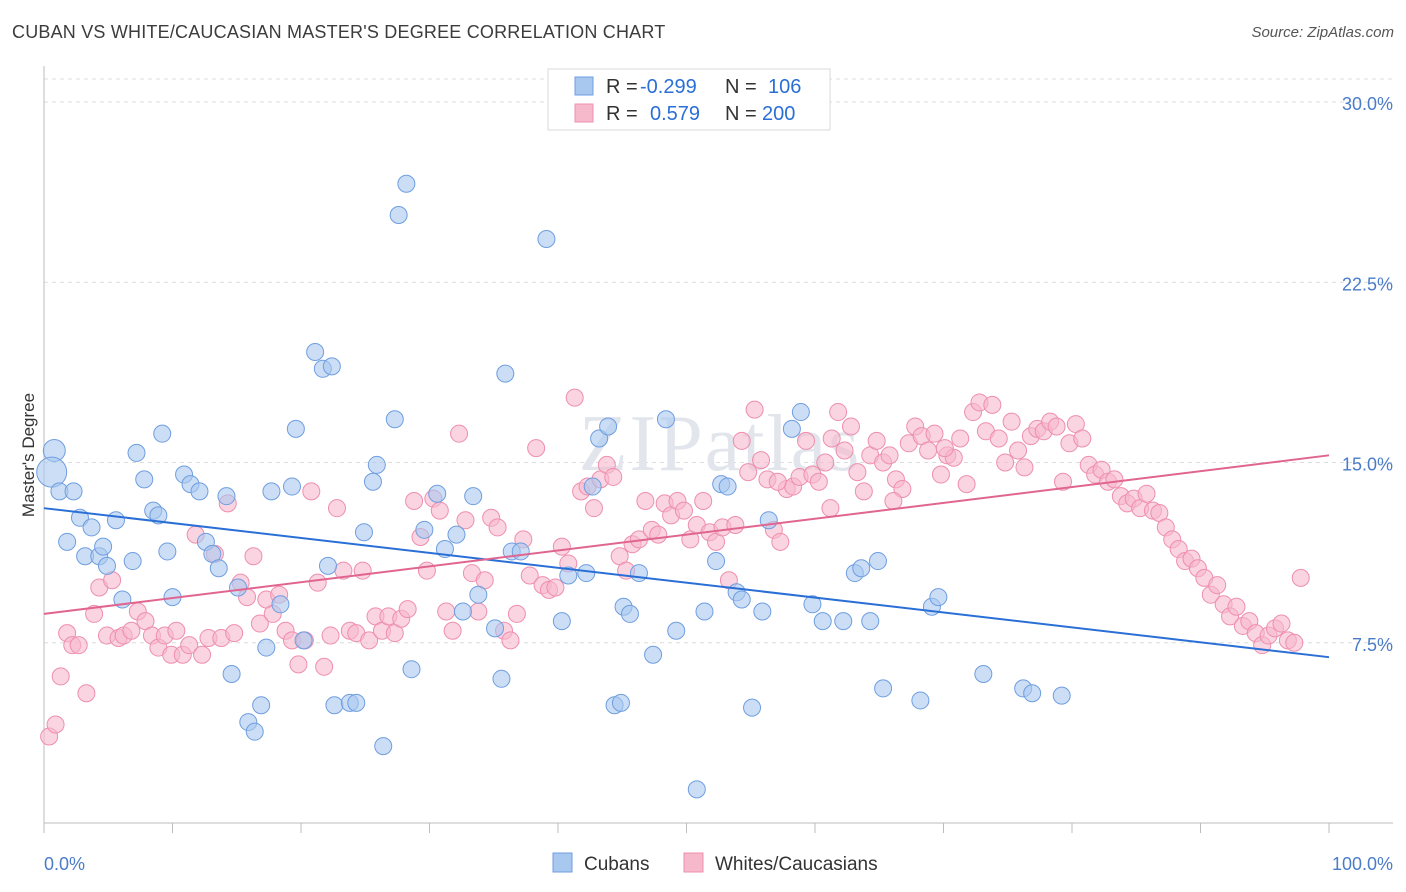  What do you see at coordinates (622, 114) in the screenshot?
I see `legend-r-label: R =` at bounding box center [622, 114].